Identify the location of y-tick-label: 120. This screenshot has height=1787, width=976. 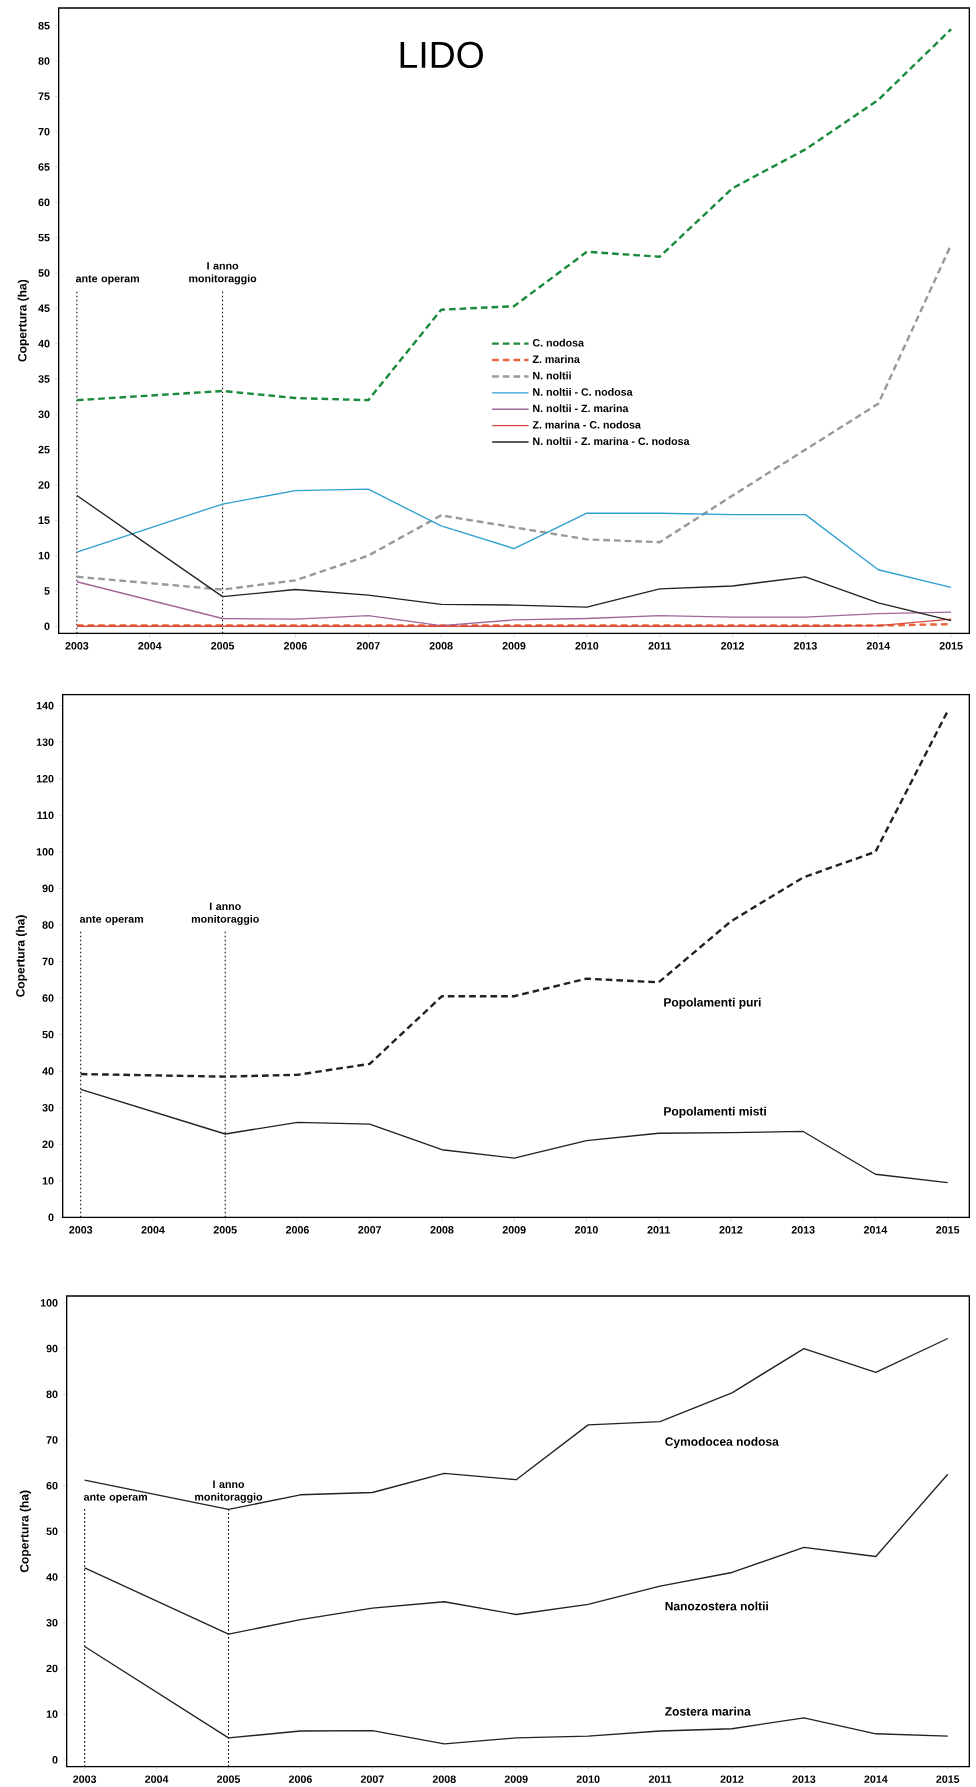
(45, 778).